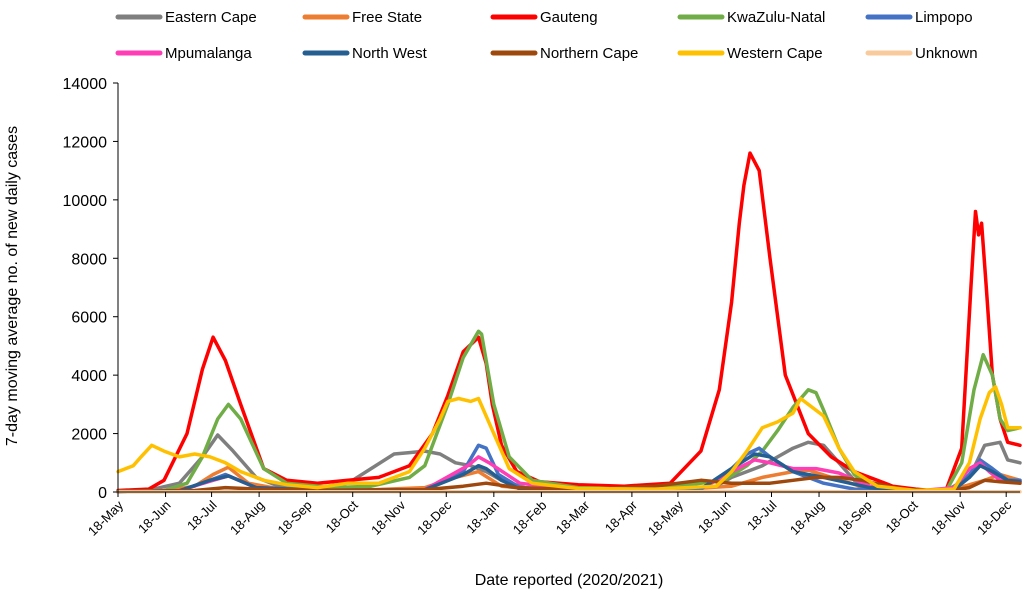  What do you see at coordinates (775, 53) in the screenshot?
I see `legend-label-western-cape: Western Cape` at bounding box center [775, 53].